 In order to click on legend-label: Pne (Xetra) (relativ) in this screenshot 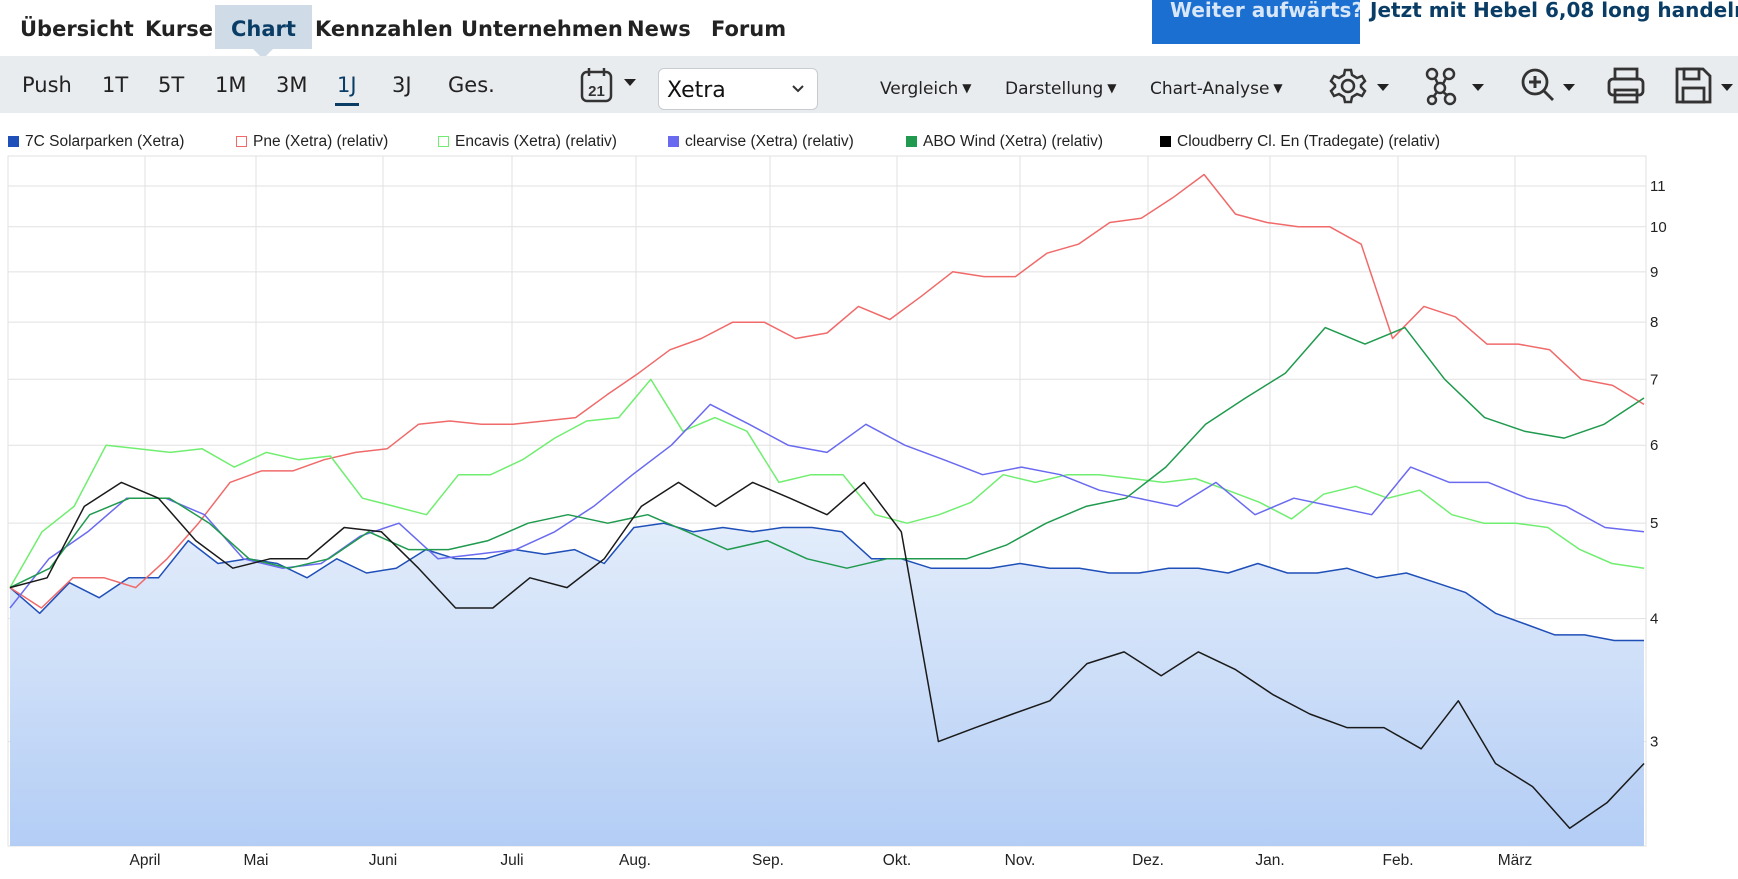, I will do `click(321, 141)`.